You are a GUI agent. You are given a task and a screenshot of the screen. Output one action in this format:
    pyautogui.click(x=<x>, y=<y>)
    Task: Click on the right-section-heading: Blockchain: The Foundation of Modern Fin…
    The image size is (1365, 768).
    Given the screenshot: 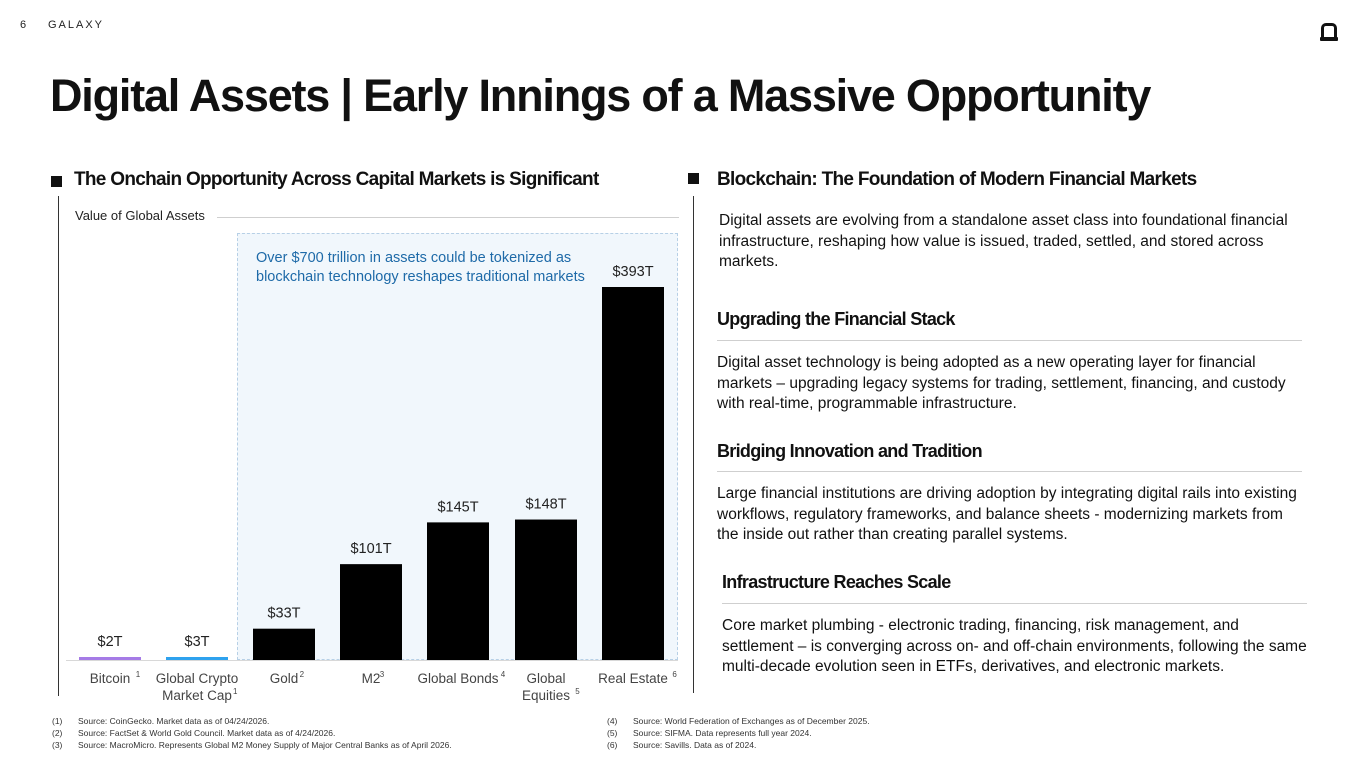 What is the action you would take?
    pyautogui.click(x=957, y=179)
    